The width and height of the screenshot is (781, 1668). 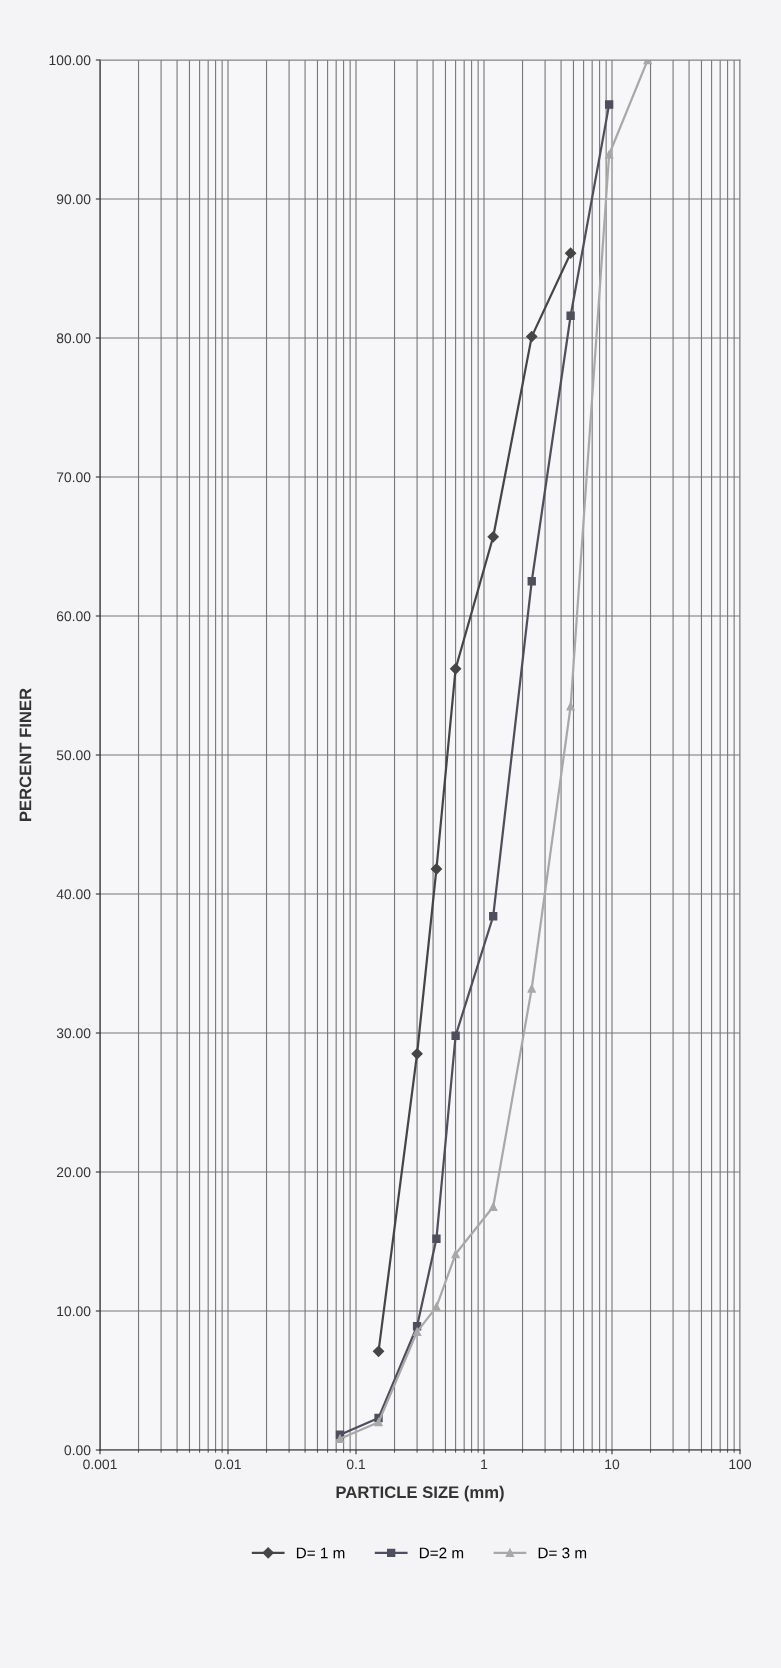 What do you see at coordinates (612, 1464) in the screenshot?
I see `x-tick-label: 10` at bounding box center [612, 1464].